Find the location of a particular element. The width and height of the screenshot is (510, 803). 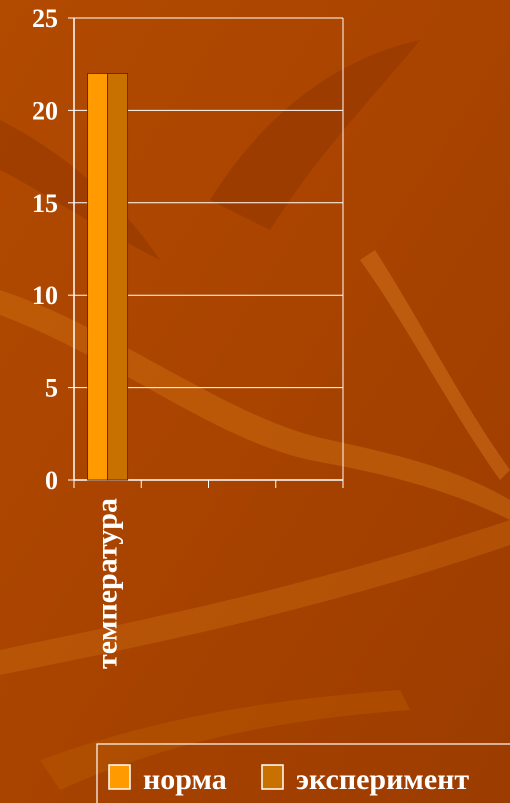

legend-label: эксперимент is located at coordinates (382, 779).